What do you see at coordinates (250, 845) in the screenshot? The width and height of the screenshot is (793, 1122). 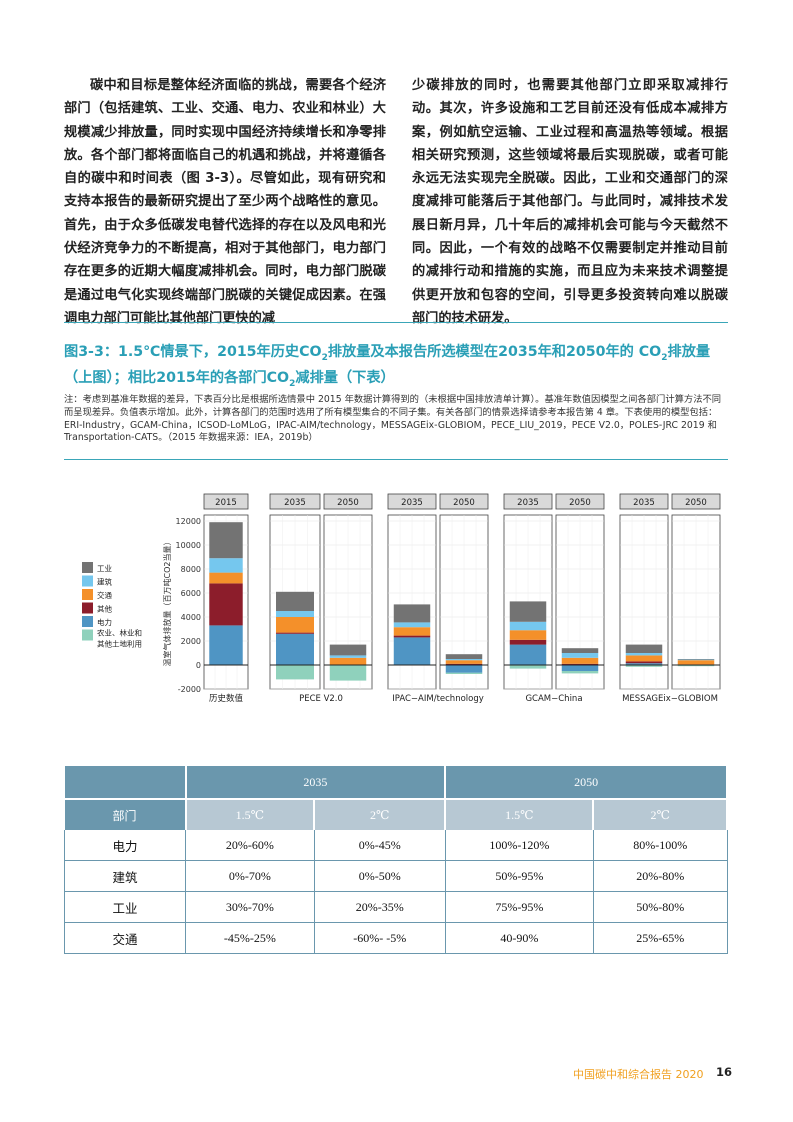 I see `table-cell: 20%-60%` at bounding box center [250, 845].